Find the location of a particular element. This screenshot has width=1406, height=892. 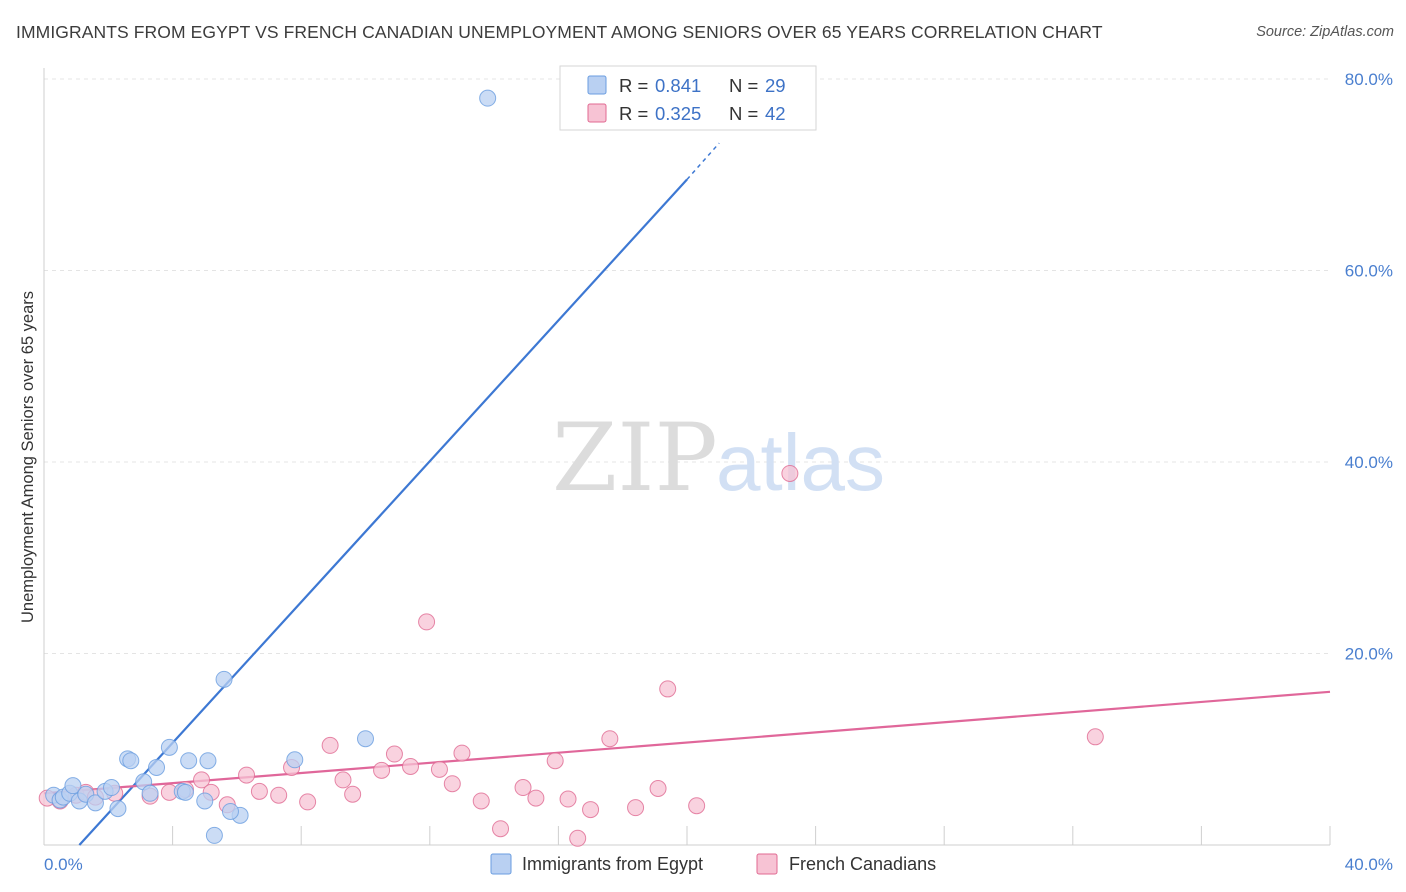

trend-line-extension-egypt is located at coordinates (703, 161).